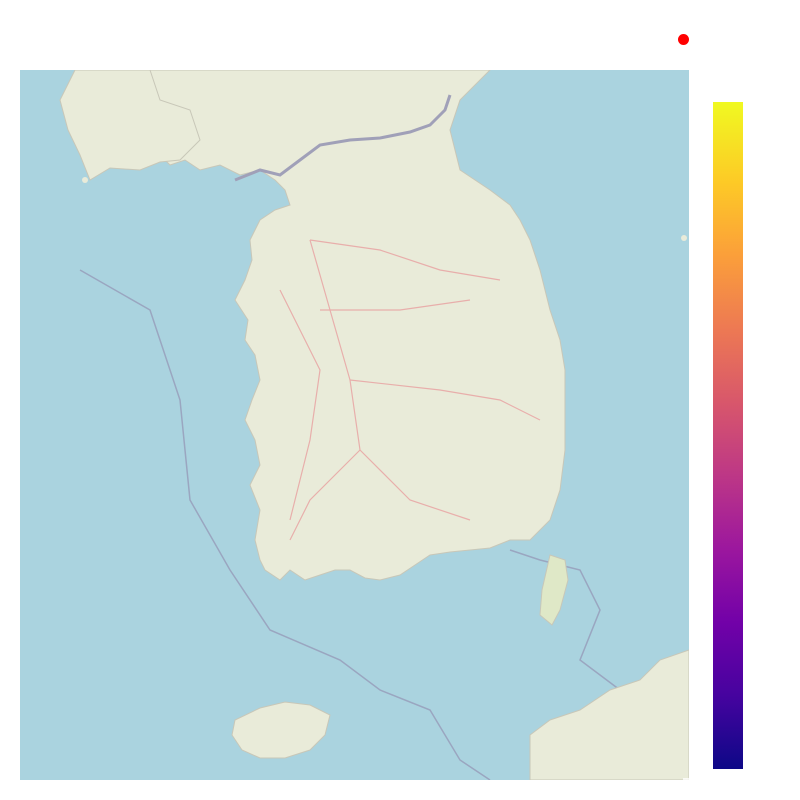 The width and height of the screenshot is (800, 800). What do you see at coordinates (728, 435) in the screenshot?
I see `colorbar` at bounding box center [728, 435].